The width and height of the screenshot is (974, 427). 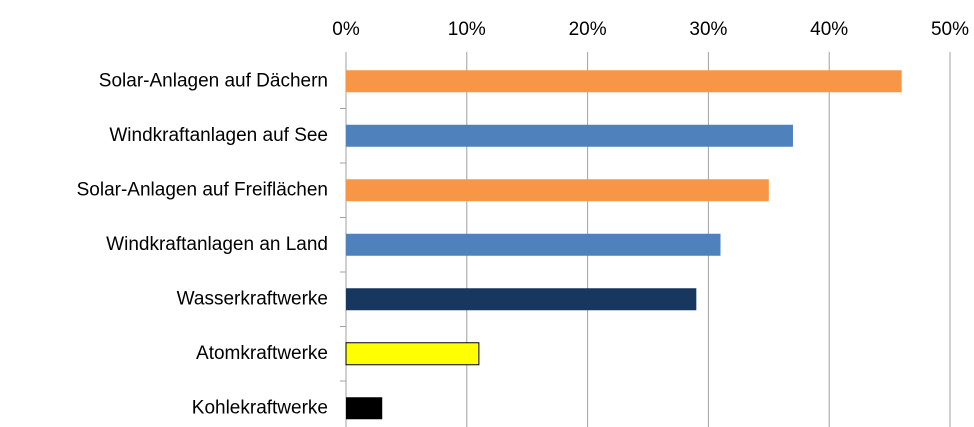 What do you see at coordinates (218, 135) in the screenshot?
I see `y-tick-label: Windkraftanlagen auf See` at bounding box center [218, 135].